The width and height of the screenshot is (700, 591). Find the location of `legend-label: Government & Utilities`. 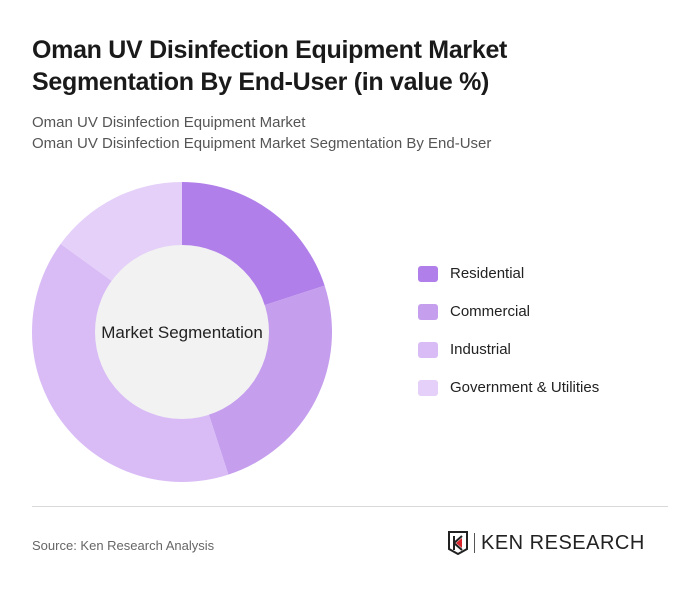

legend-label: Government & Utilities is located at coordinates (525, 387).